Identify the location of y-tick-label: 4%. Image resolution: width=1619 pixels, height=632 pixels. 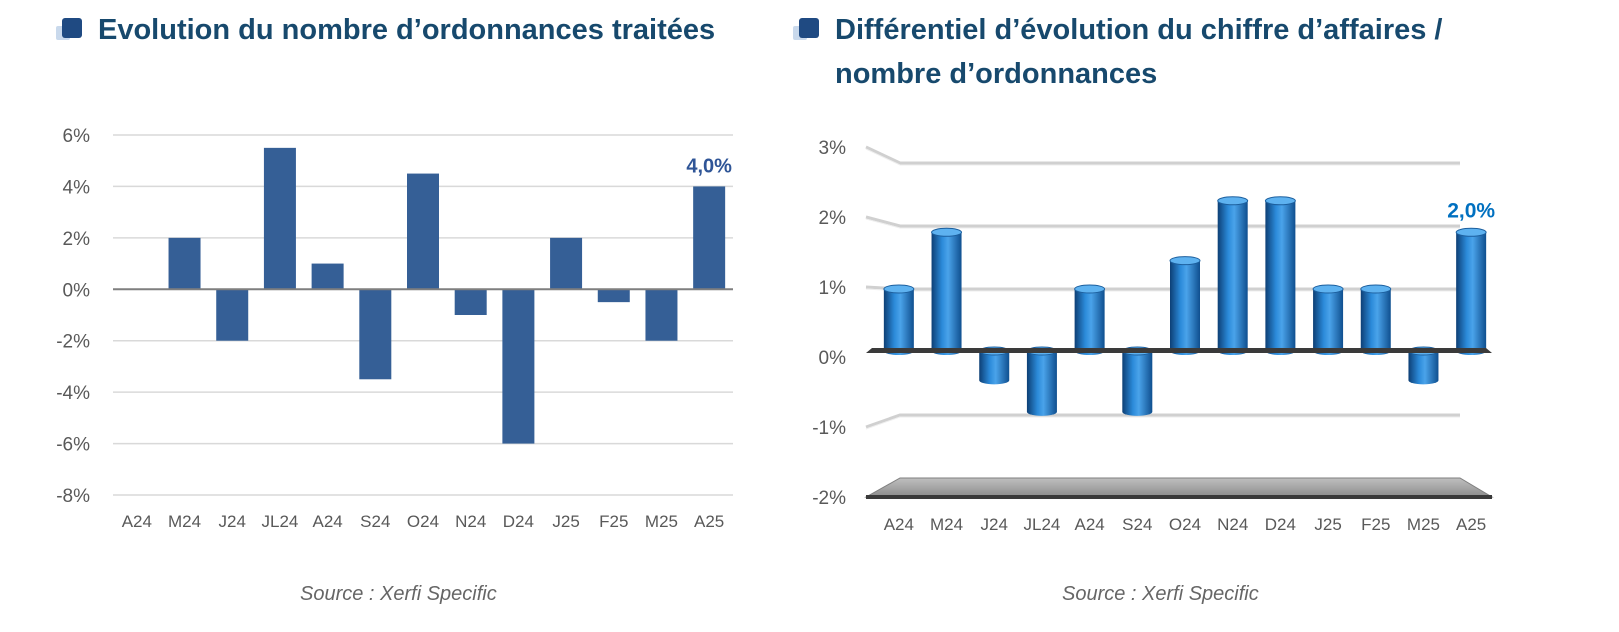
(77, 187).